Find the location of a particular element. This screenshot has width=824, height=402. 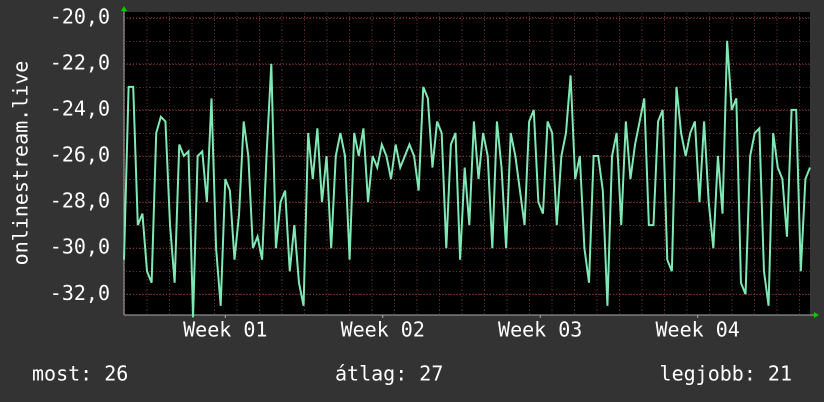

y-tick-label: -24,0 is located at coordinates (80, 108).